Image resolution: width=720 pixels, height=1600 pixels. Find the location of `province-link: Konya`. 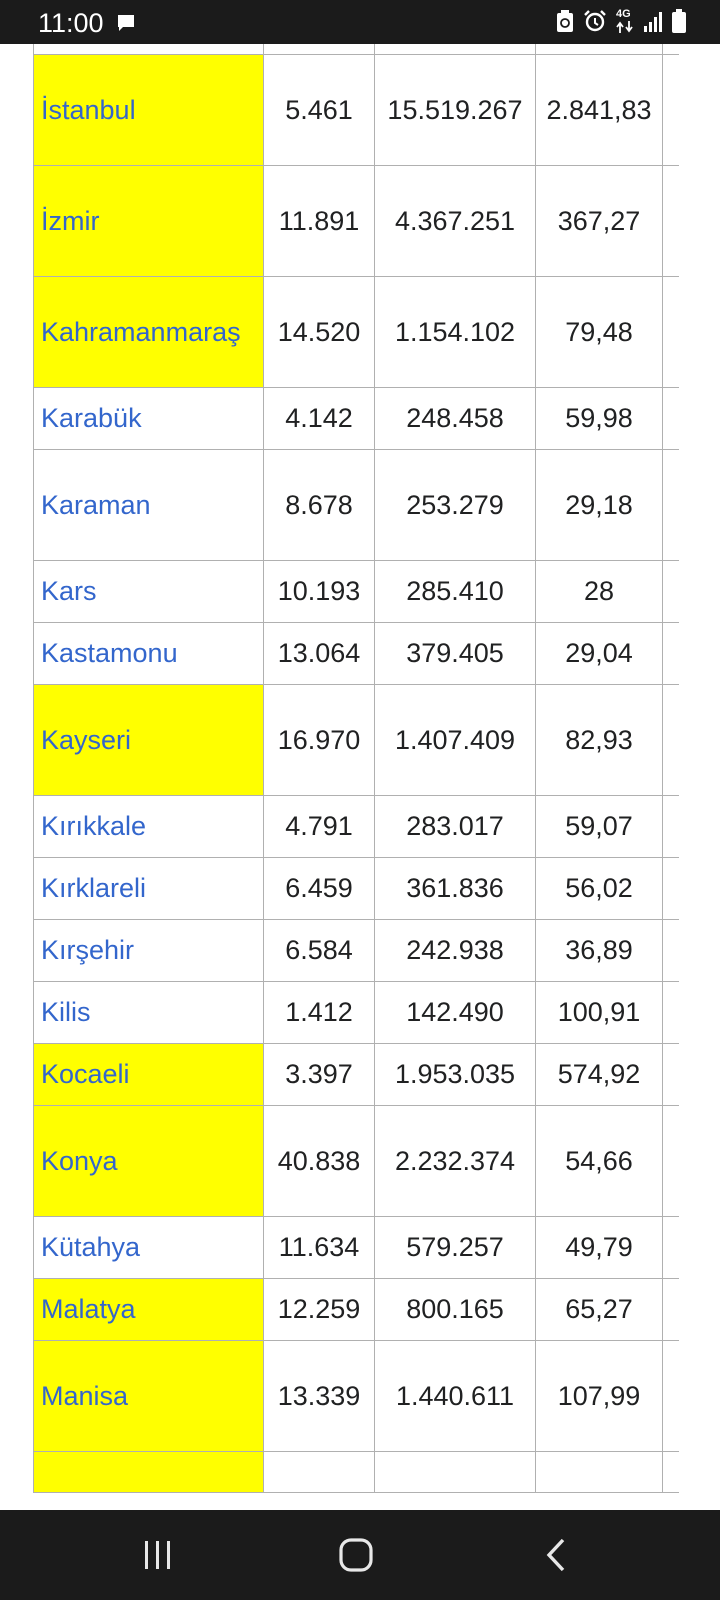

province-link: Konya is located at coordinates (79, 1160).